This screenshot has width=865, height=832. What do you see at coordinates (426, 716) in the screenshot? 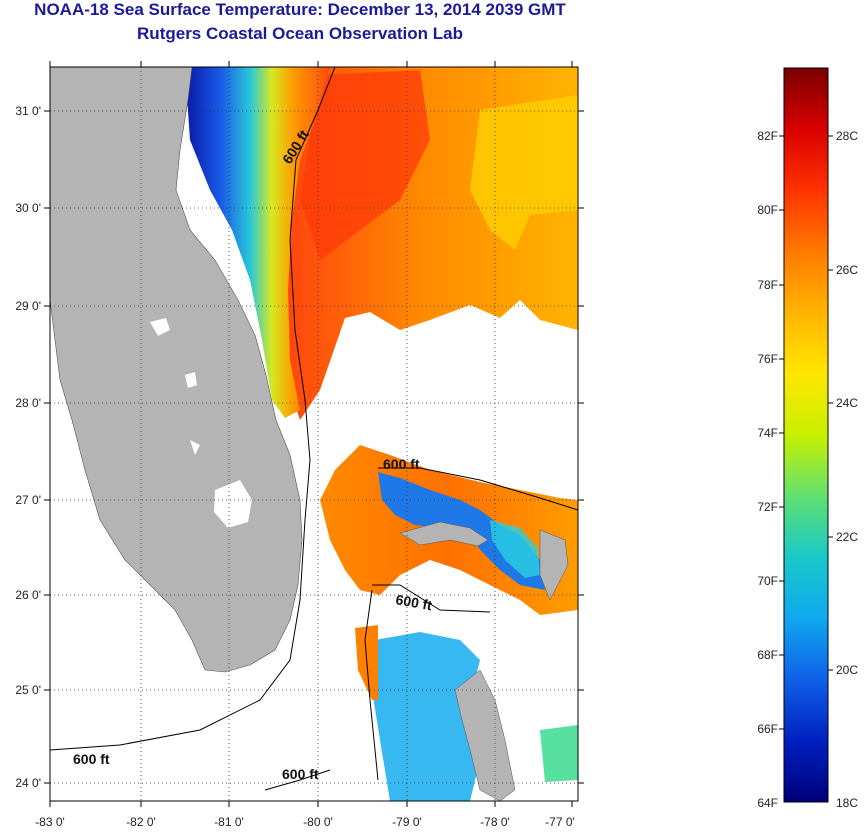
I see `sst-southern-cool-water` at bounding box center [426, 716].